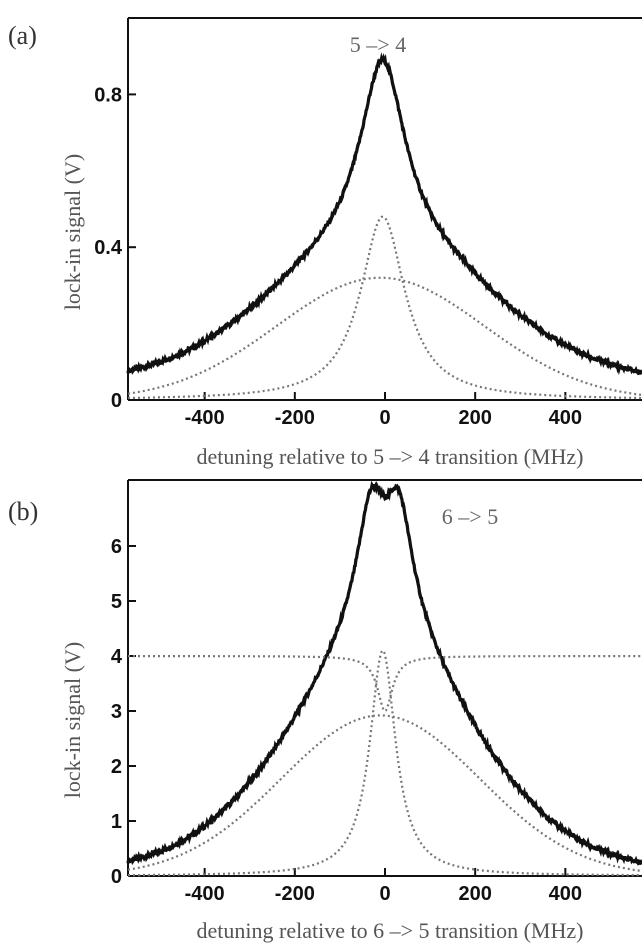  Describe the element at coordinates (116, 822) in the screenshot. I see `y-tick-label: 1` at that location.